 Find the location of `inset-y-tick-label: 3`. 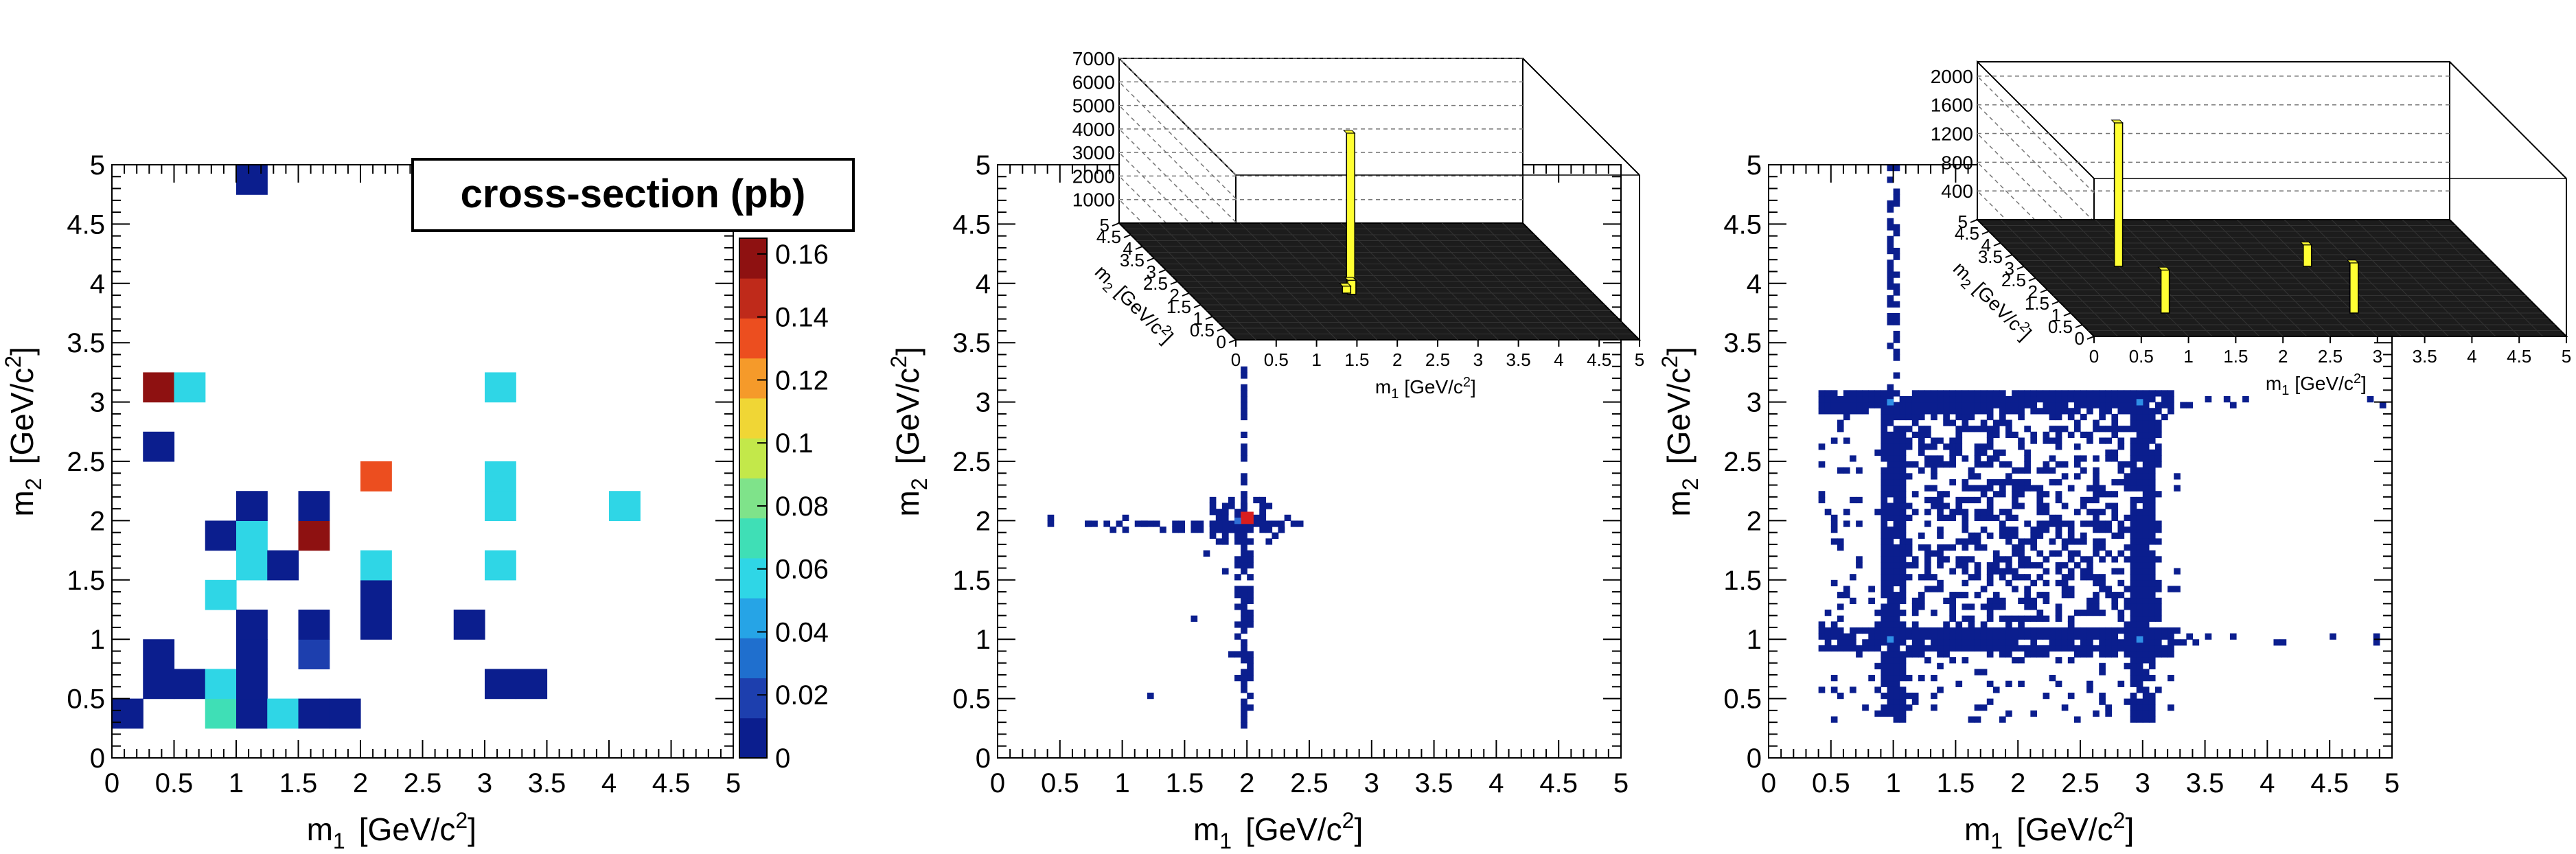

inset-y-tick-label: 3 is located at coordinates (2010, 268).